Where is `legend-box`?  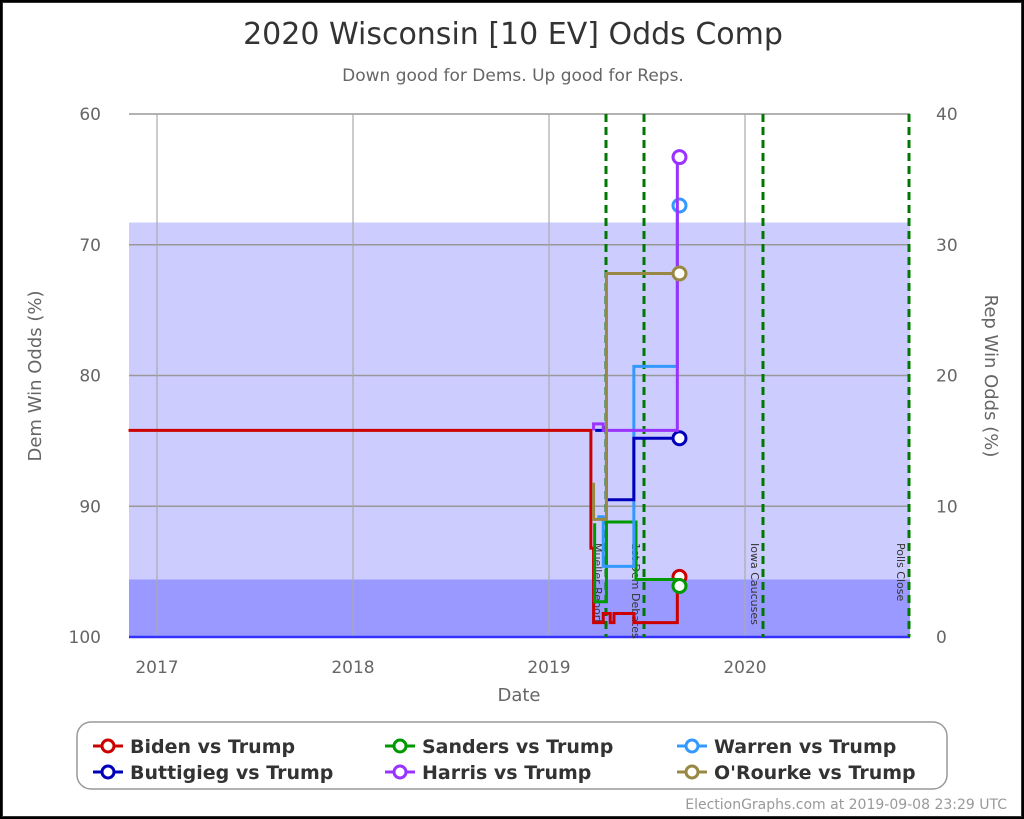 legend-box is located at coordinates (512, 755).